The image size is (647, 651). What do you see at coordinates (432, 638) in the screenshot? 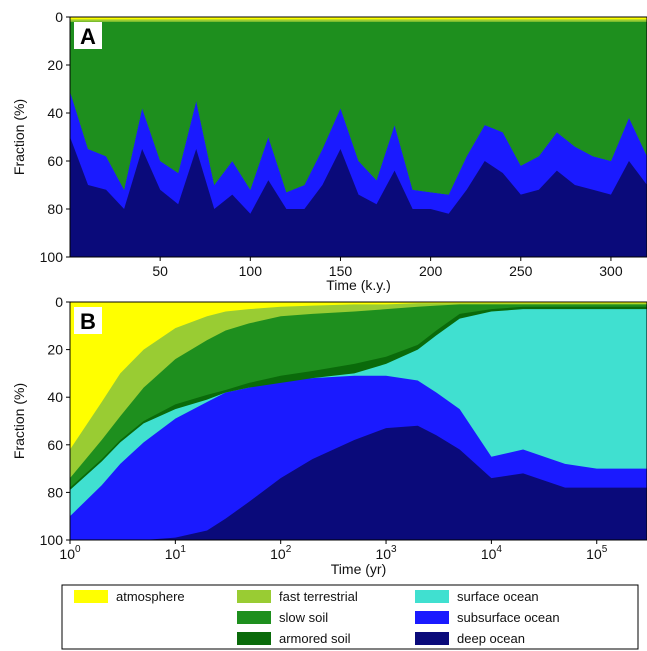
I see `legend-swatch-deep_ocean` at bounding box center [432, 638].